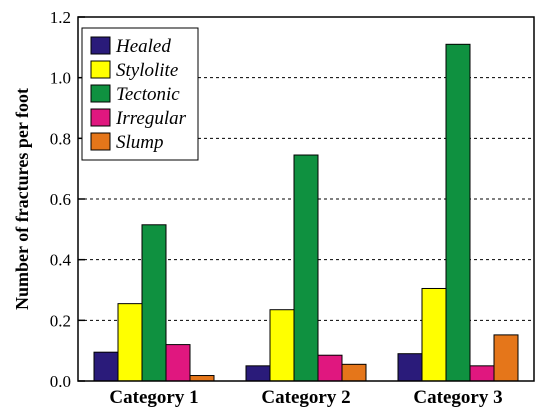 The image size is (550, 414). Describe the element at coordinates (60, 320) in the screenshot. I see `y-tick-label: 0.2` at that location.